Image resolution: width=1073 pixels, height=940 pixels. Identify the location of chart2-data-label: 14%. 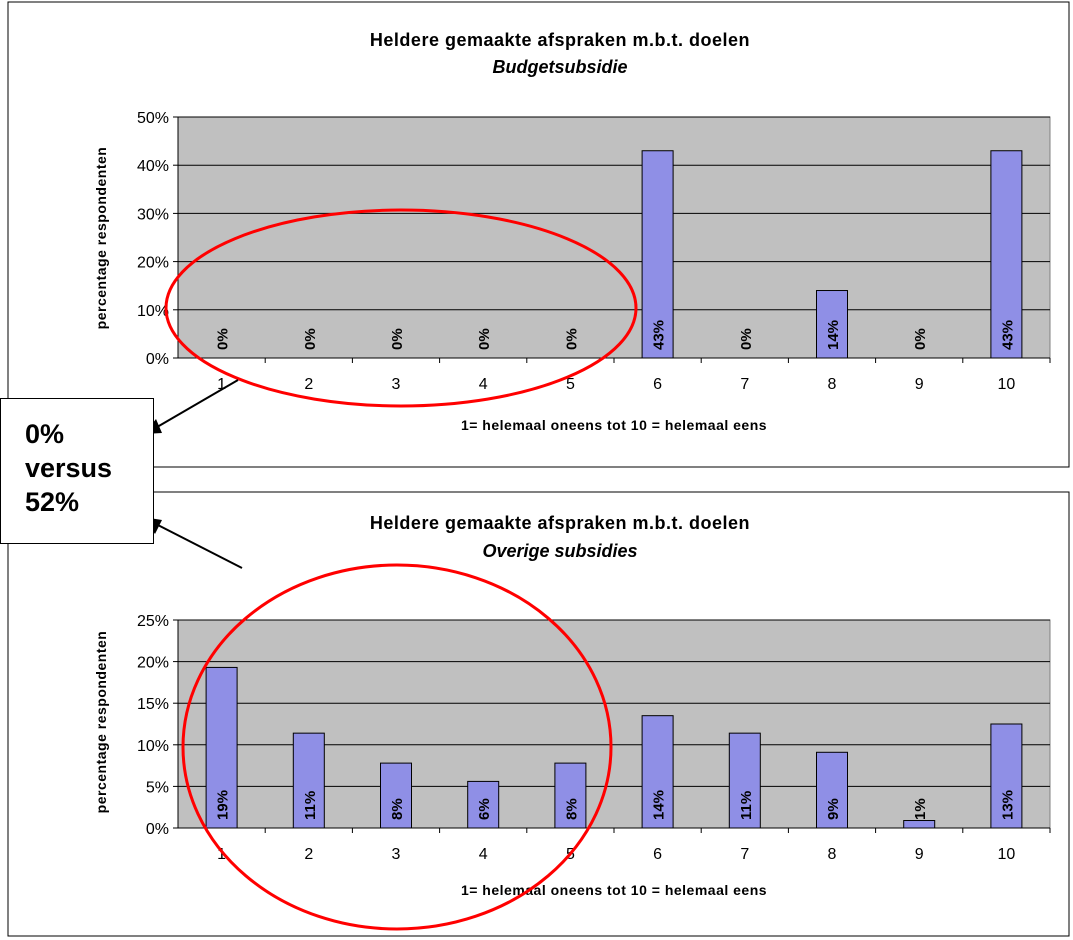
(659, 805).